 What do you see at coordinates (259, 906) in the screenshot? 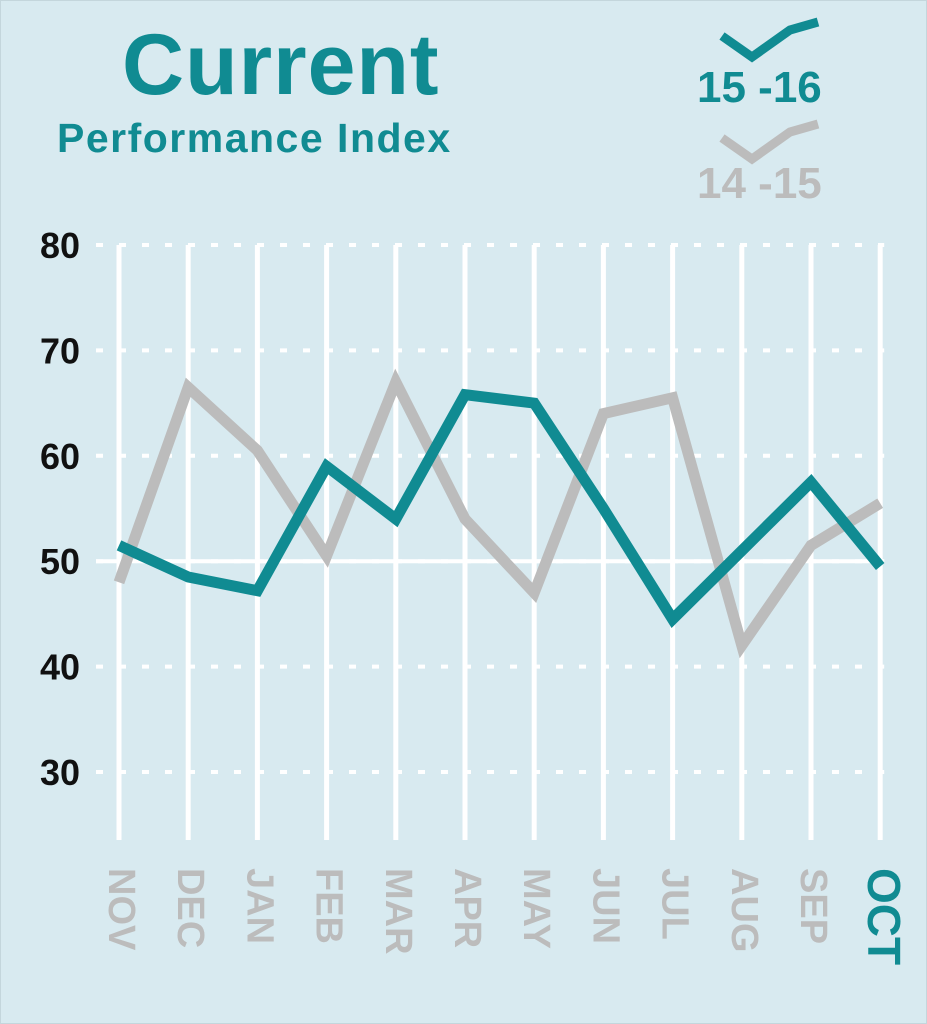
I see `x-tick-label: JAN` at bounding box center [259, 906].